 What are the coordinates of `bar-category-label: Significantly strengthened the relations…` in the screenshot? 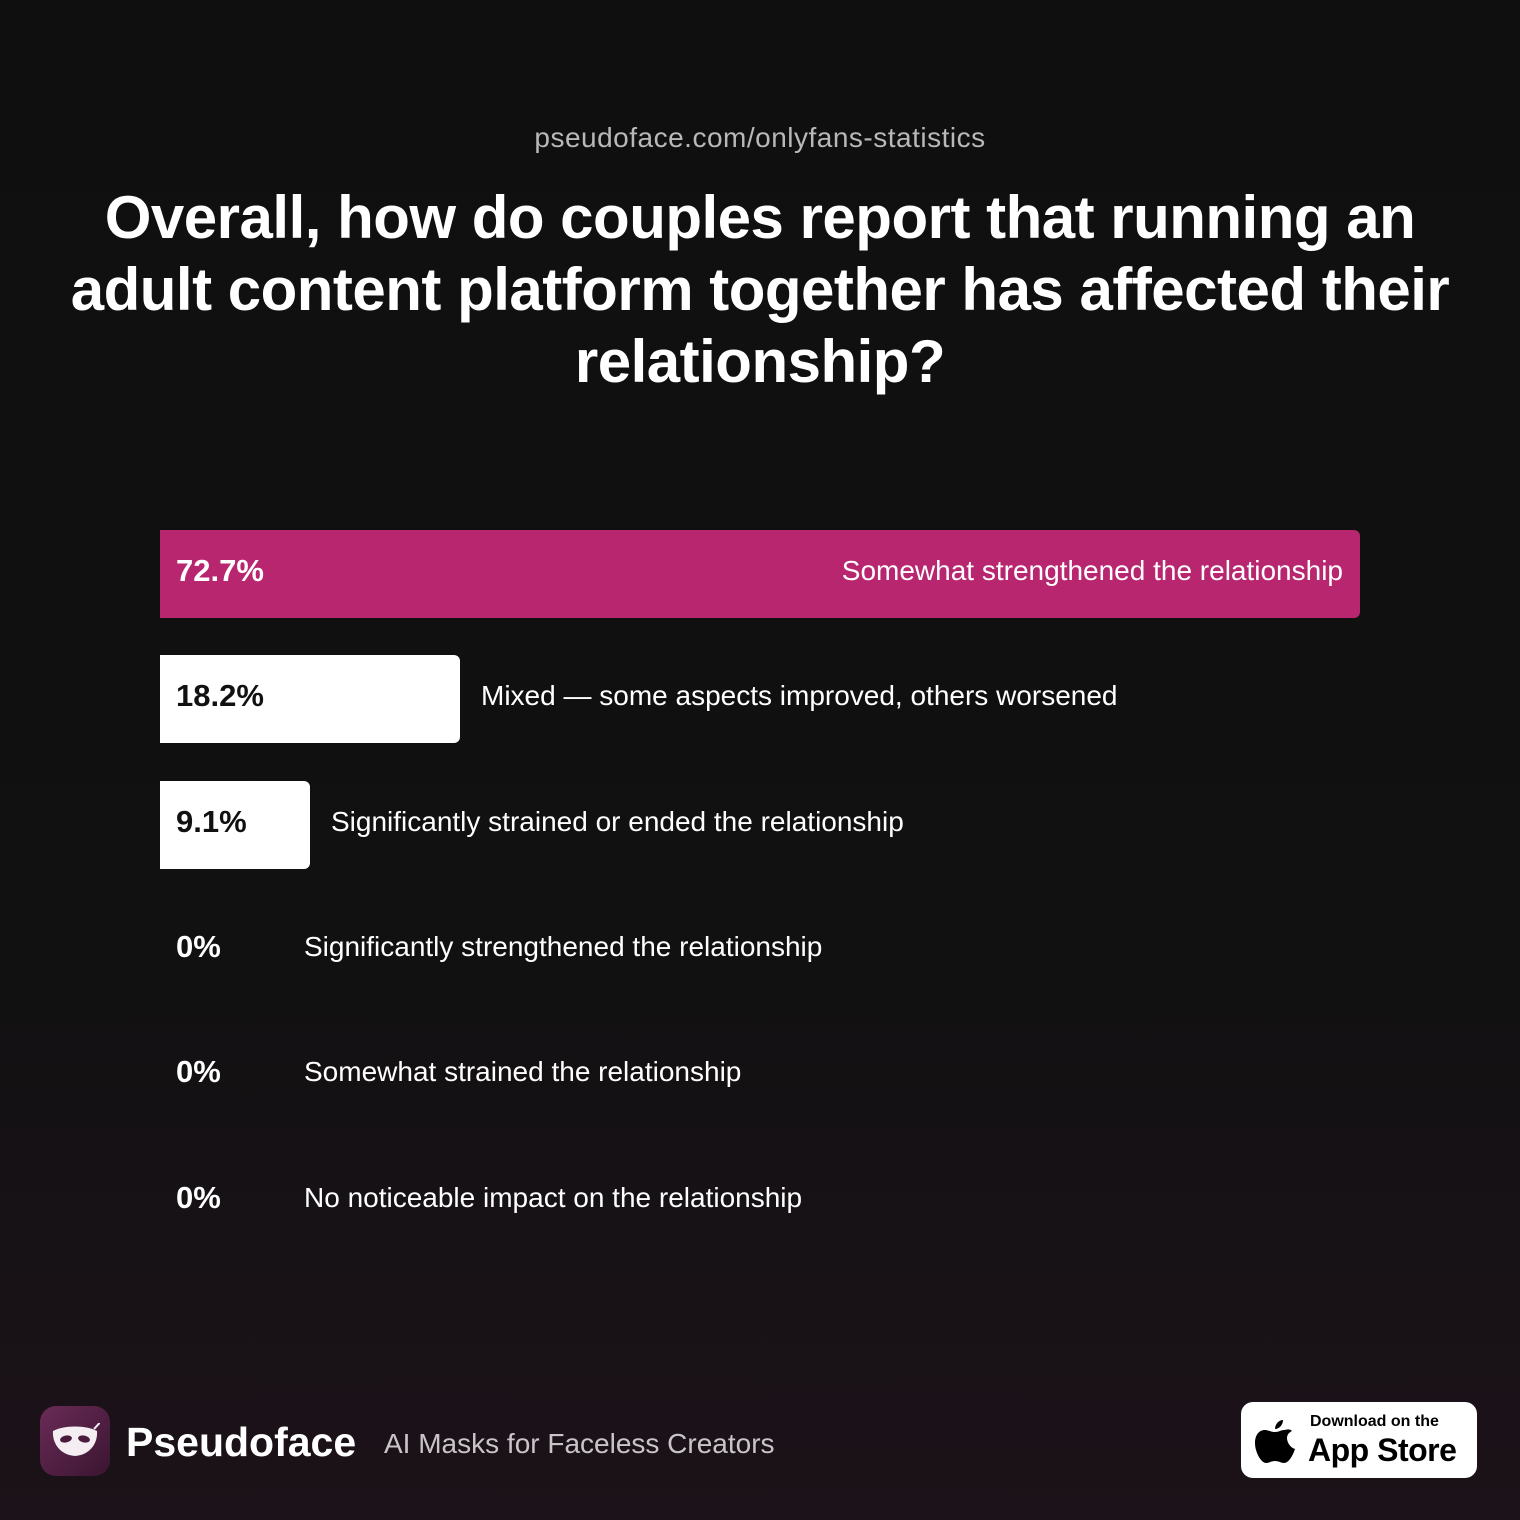 It's located at (563, 946).